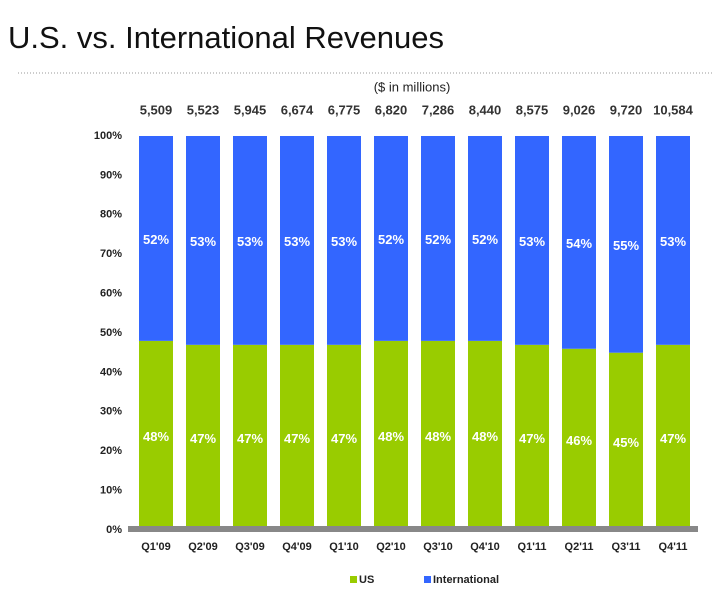 This screenshot has width=722, height=607. What do you see at coordinates (344, 109) in the screenshot?
I see `total-label: 6,775` at bounding box center [344, 109].